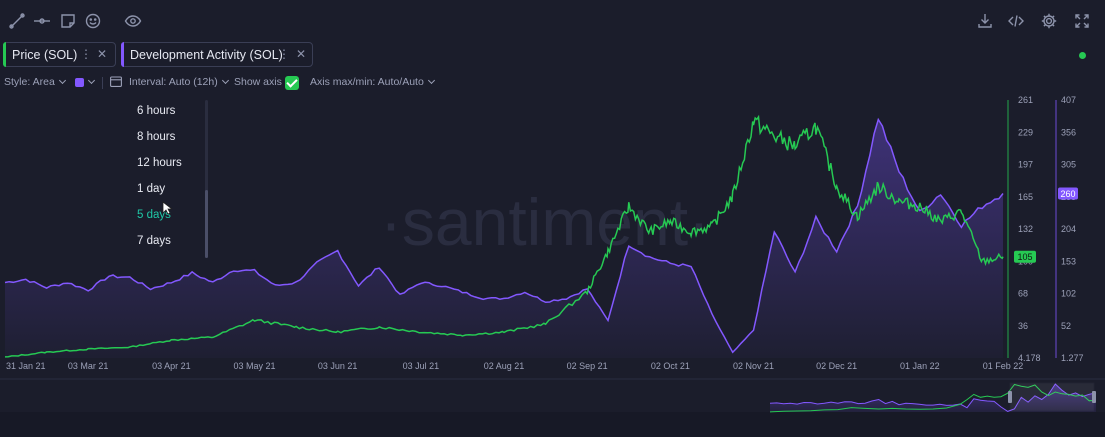 This screenshot has height=437, width=1105. What do you see at coordinates (1049, 21) in the screenshot?
I see `settings-gear-icon` at bounding box center [1049, 21].